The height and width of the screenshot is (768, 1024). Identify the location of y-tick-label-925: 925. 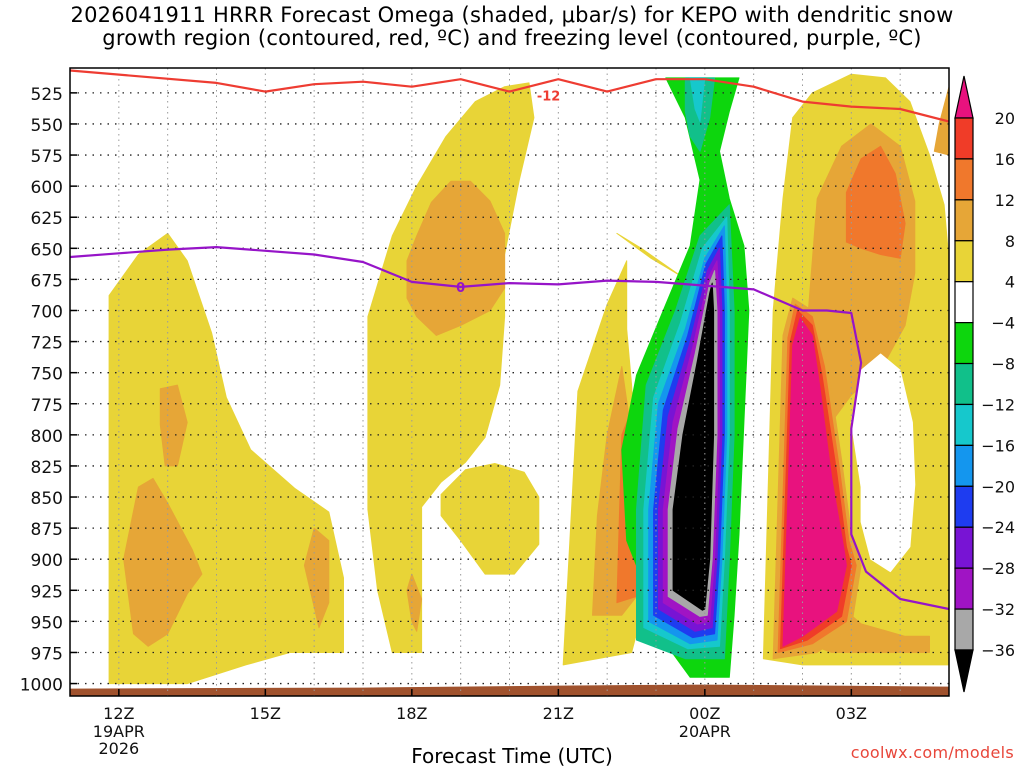
(47, 592).